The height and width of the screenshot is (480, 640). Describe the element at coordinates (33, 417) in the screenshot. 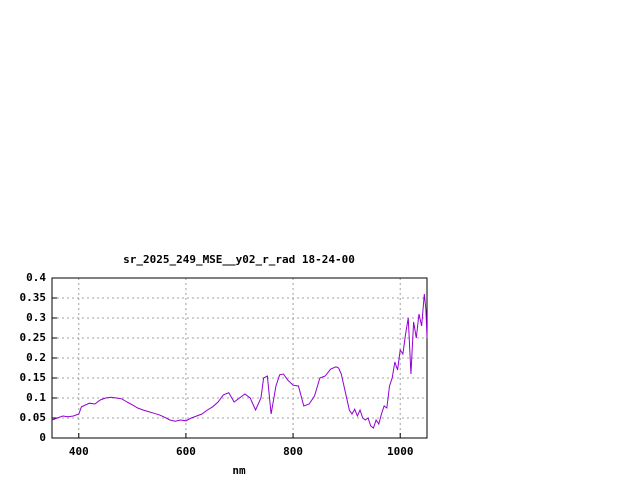

I see `y-tick-label: 0.05` at that location.